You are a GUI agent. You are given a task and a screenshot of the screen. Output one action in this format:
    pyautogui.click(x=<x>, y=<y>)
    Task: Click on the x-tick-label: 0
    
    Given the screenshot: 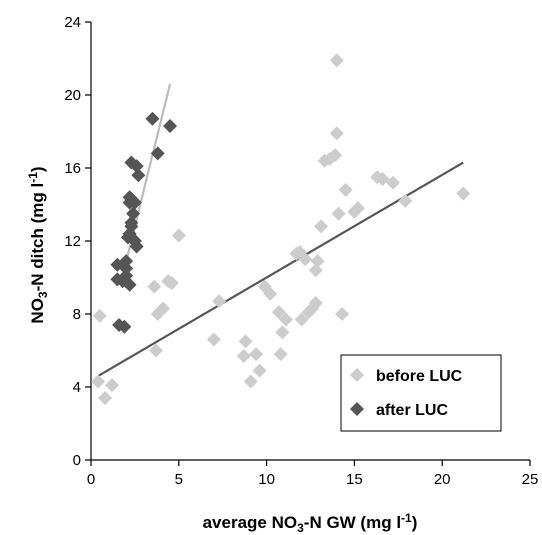 What is the action you would take?
    pyautogui.click(x=91, y=479)
    